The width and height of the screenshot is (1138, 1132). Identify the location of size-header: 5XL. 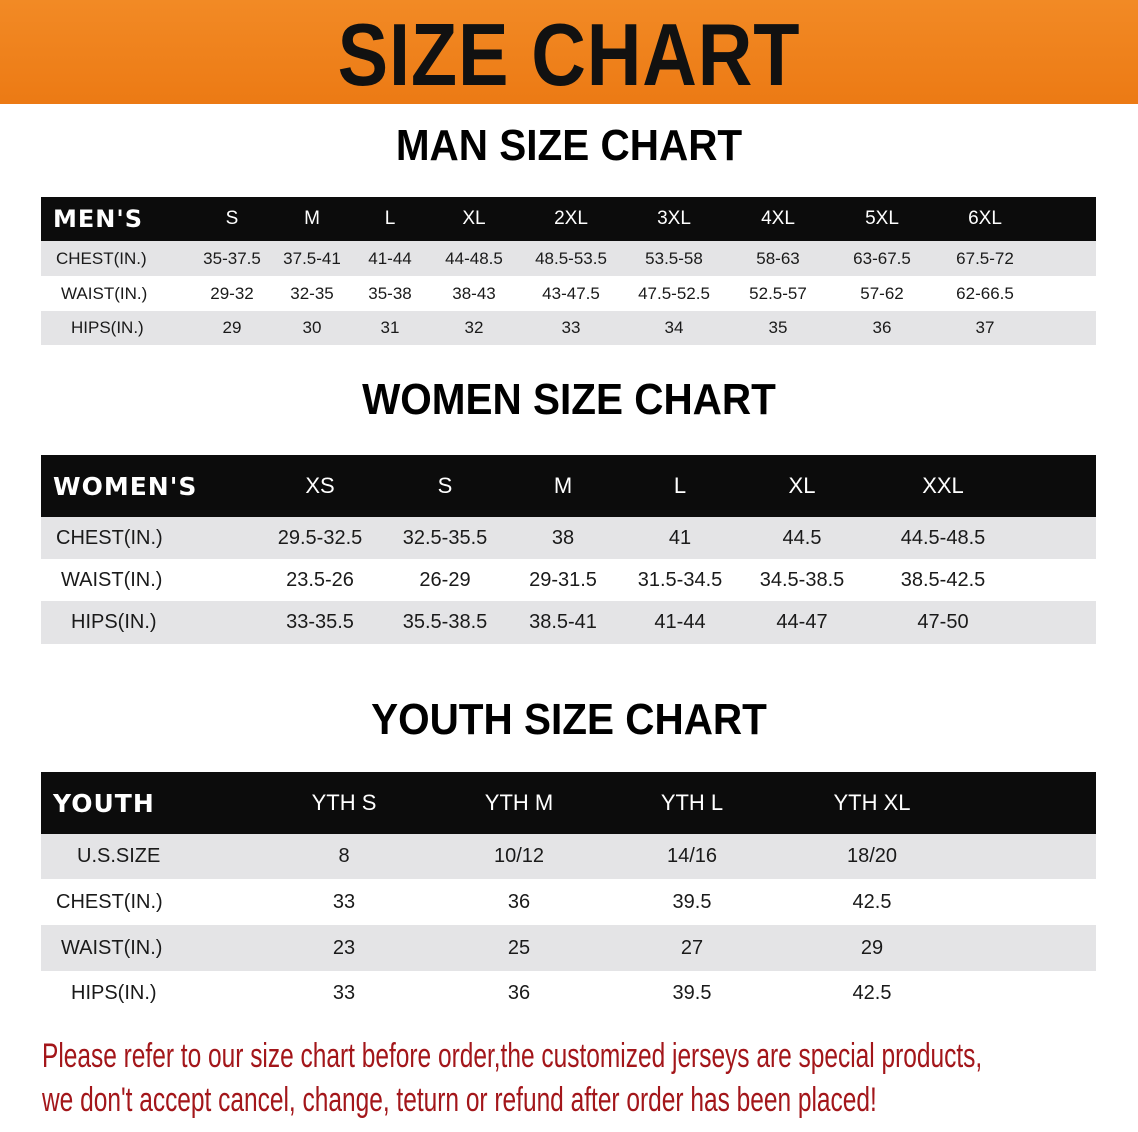
(882, 218).